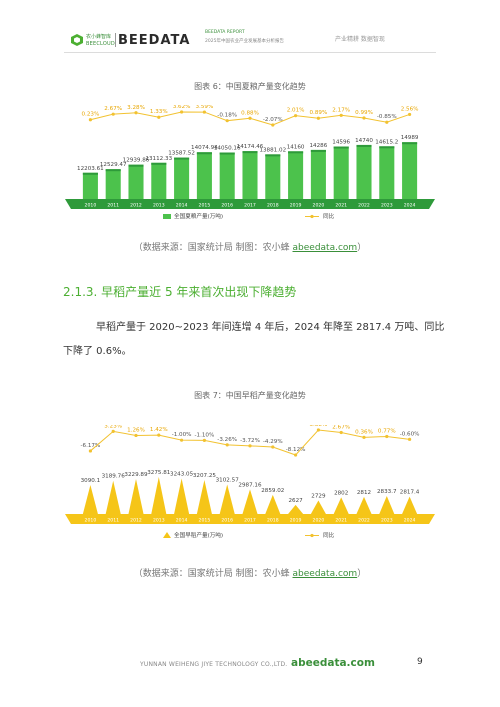 The image size is (500, 707). What do you see at coordinates (136, 161) in the screenshot?
I see `fig6-value-label-2012: 12939.86` at bounding box center [136, 161].